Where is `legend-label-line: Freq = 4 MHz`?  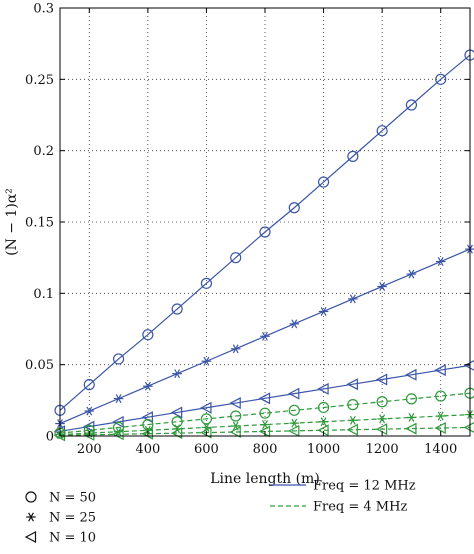 legend-label-line: Freq = 4 MHz is located at coordinates (360, 507).